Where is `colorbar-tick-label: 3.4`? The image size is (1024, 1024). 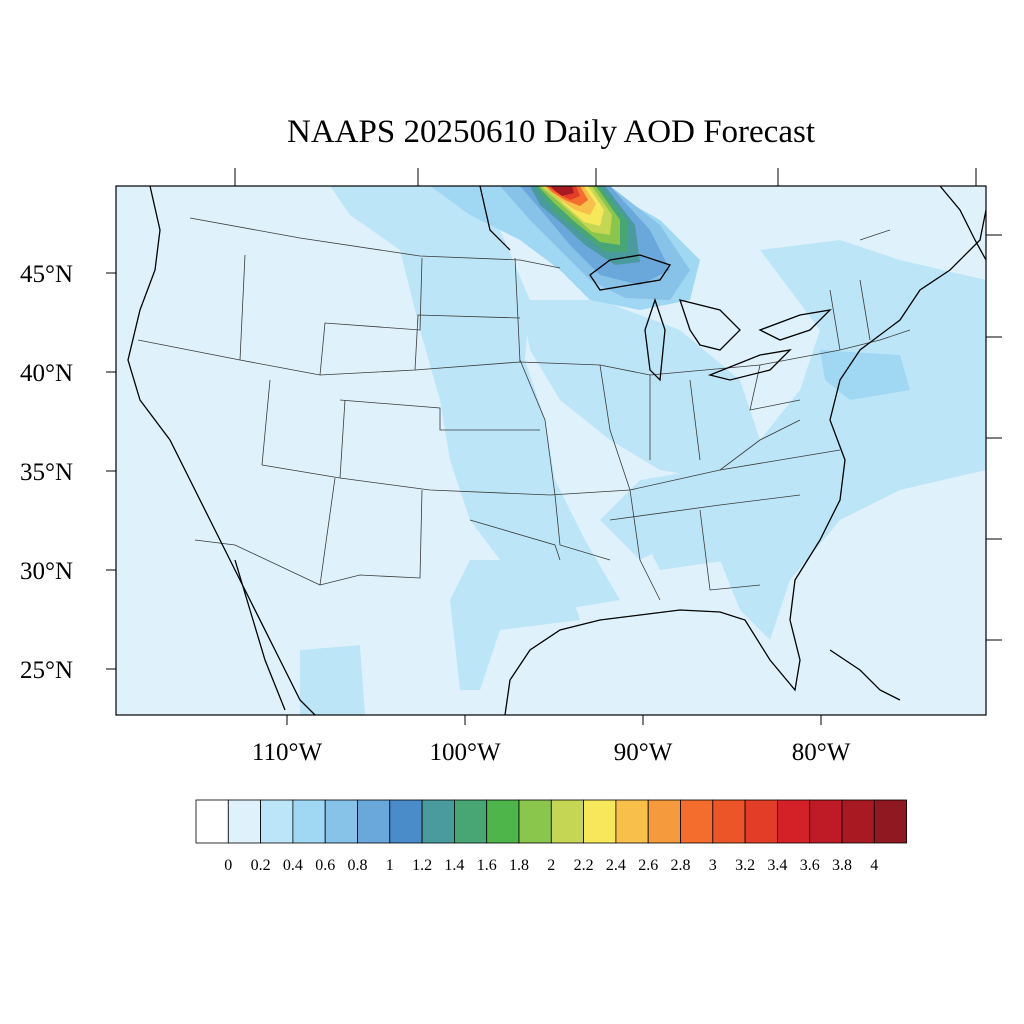 colorbar-tick-label: 3.4 is located at coordinates (777, 865).